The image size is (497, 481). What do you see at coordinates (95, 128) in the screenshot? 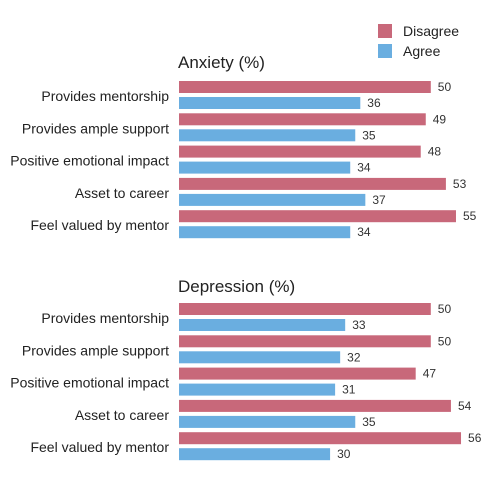
I see `anxiety-category-label-provides-ample-support: Provides ample support` at bounding box center [95, 128].